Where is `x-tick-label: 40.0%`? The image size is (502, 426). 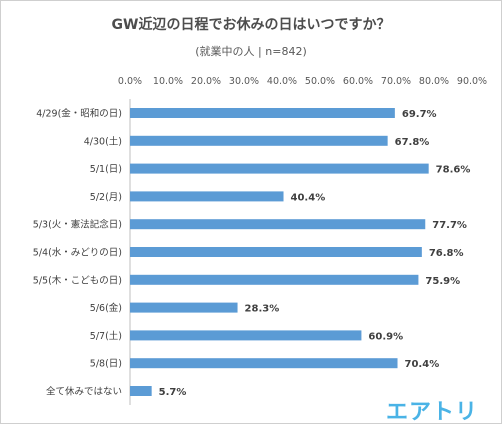 x-tick-label: 40.0% is located at coordinates (282, 81).